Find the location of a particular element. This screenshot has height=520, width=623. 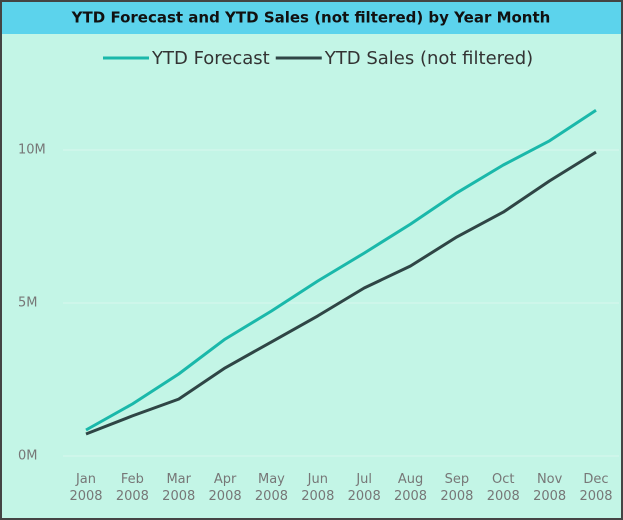

x-tick-label: Jun 2008 is located at coordinates (318, 488).